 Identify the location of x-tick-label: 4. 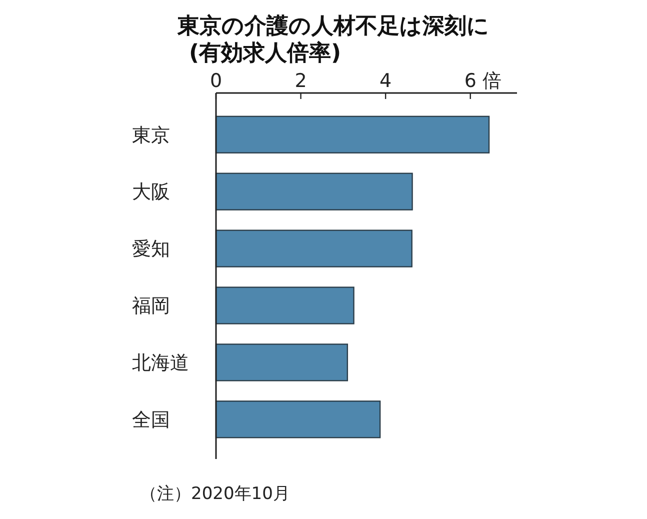
(386, 81).